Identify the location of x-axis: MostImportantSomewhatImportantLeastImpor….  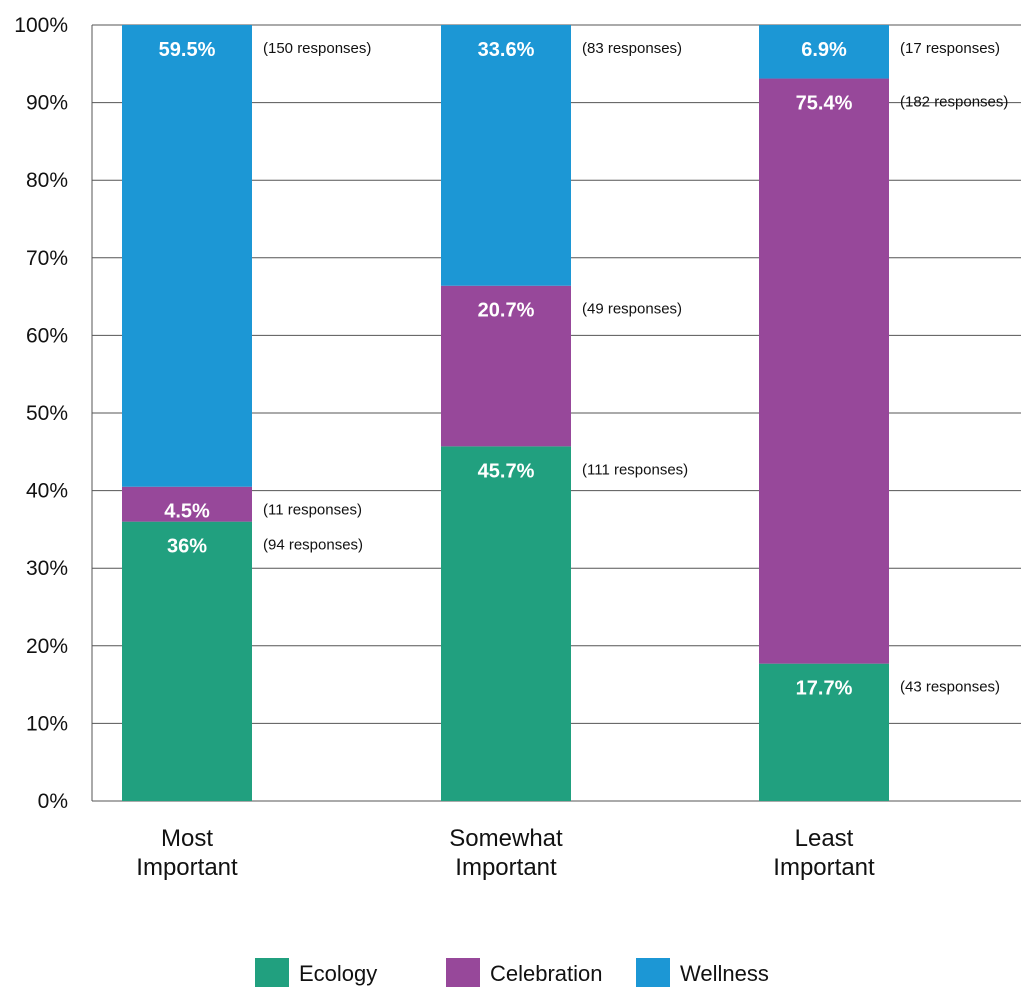
(505, 853).